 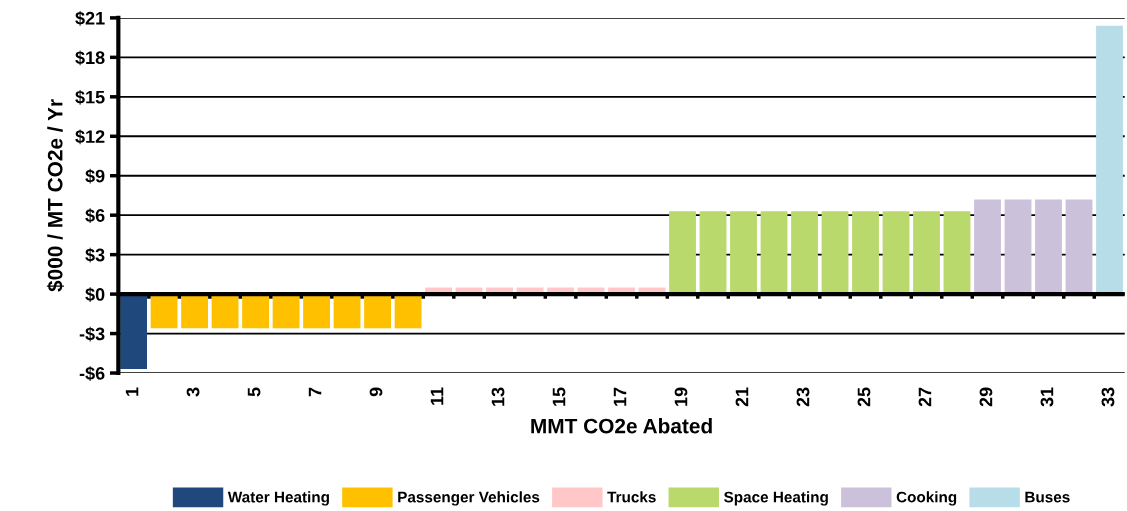 I want to click on x-tick-label: 13, so click(x=498, y=396).